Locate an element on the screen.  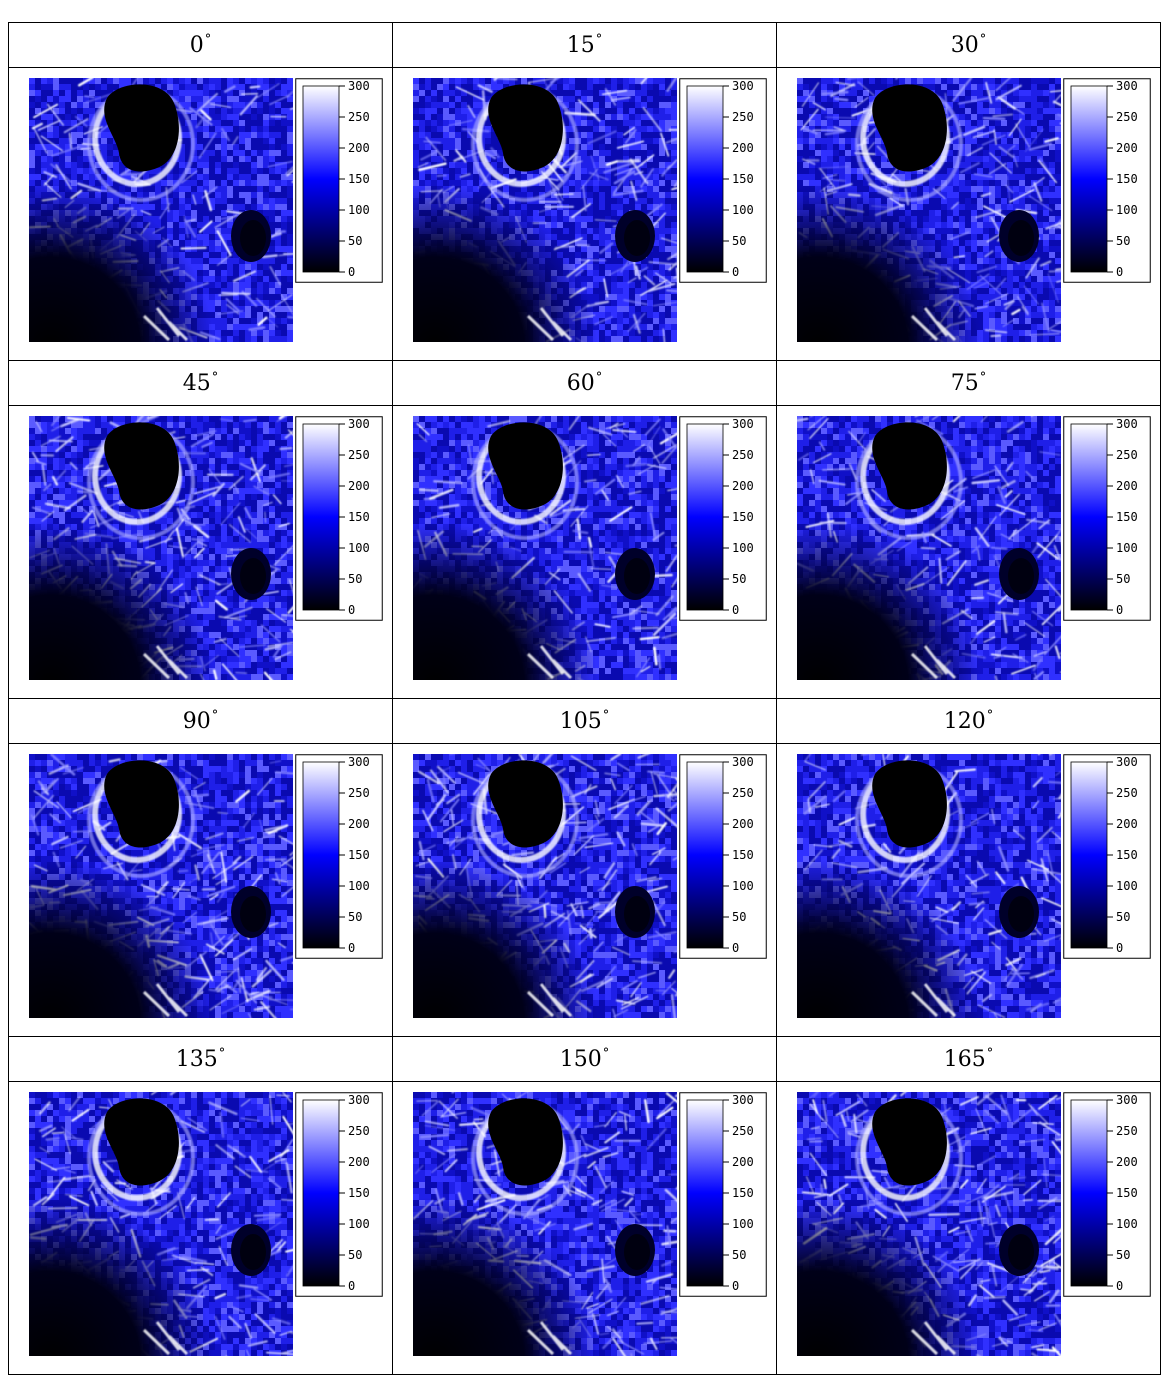
angle-value: 45 is located at coordinates (197, 383).